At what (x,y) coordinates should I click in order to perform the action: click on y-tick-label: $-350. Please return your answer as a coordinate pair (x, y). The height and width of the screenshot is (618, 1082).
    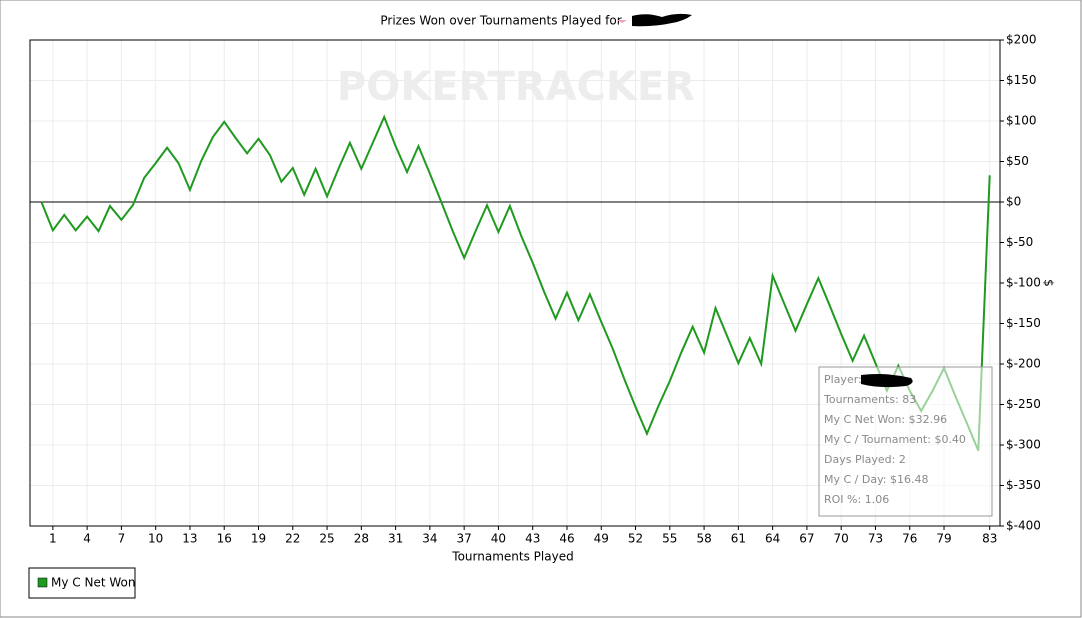
    Looking at the image, I should click on (1023, 485).